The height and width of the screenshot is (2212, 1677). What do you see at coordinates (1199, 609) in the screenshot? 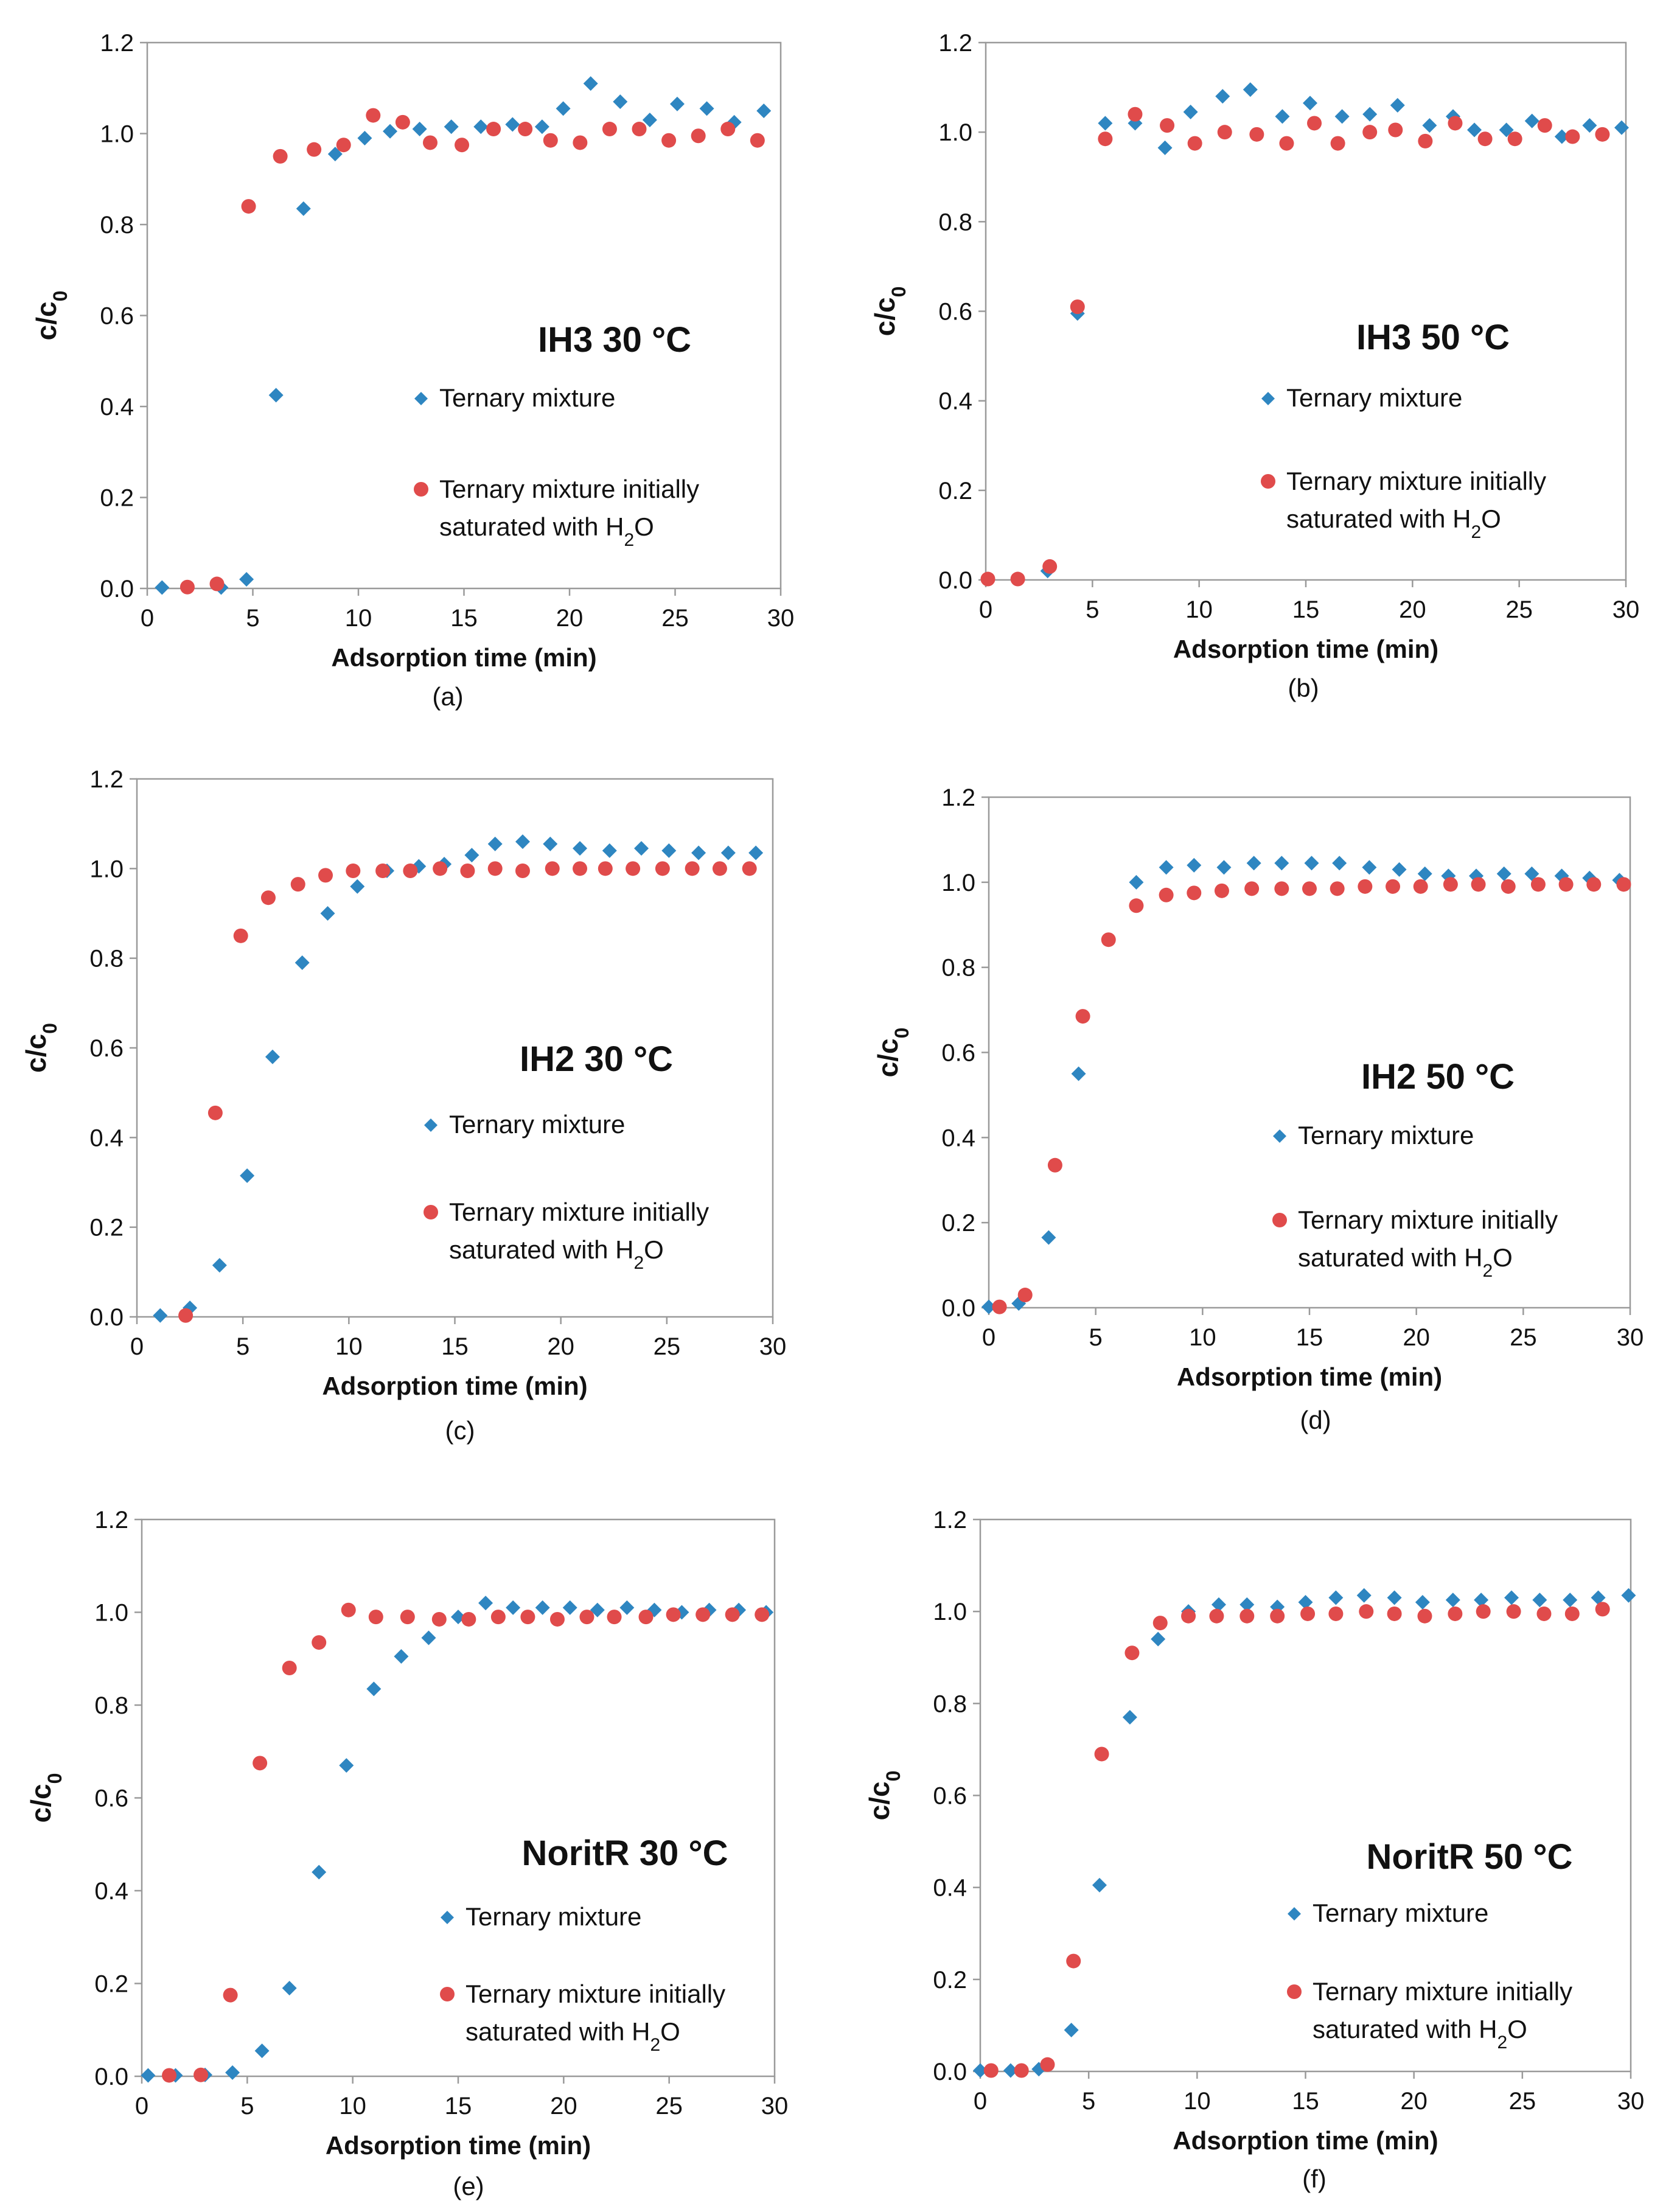
I see `x-tick-label: 10` at bounding box center [1199, 609].